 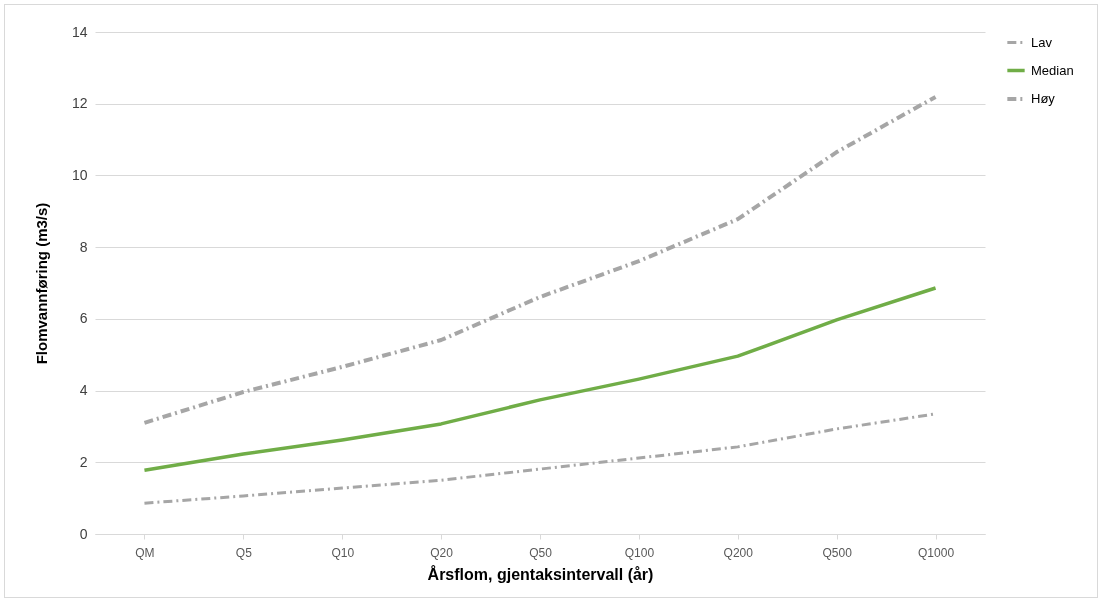 What do you see at coordinates (837, 552) in the screenshot?
I see `x-tick-label: Q500` at bounding box center [837, 552].